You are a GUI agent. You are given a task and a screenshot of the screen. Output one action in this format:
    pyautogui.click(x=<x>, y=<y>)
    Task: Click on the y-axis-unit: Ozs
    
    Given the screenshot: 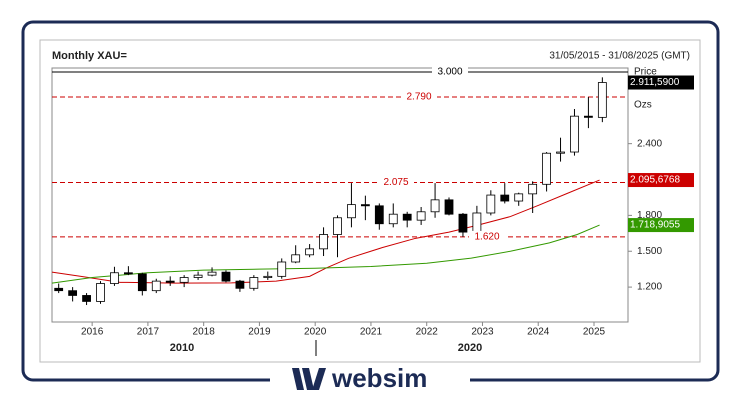 What is the action you would take?
    pyautogui.click(x=643, y=105)
    